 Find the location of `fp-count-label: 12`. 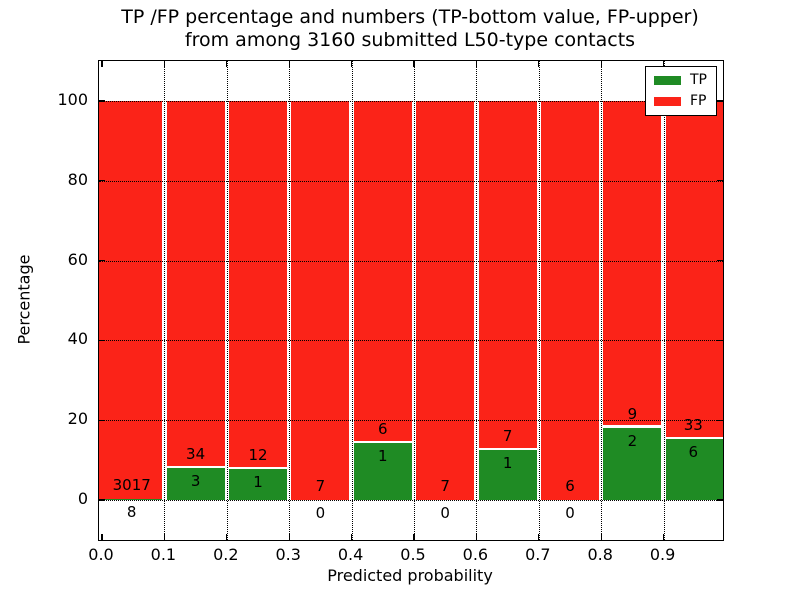

fp-count-label: 12 is located at coordinates (258, 455).